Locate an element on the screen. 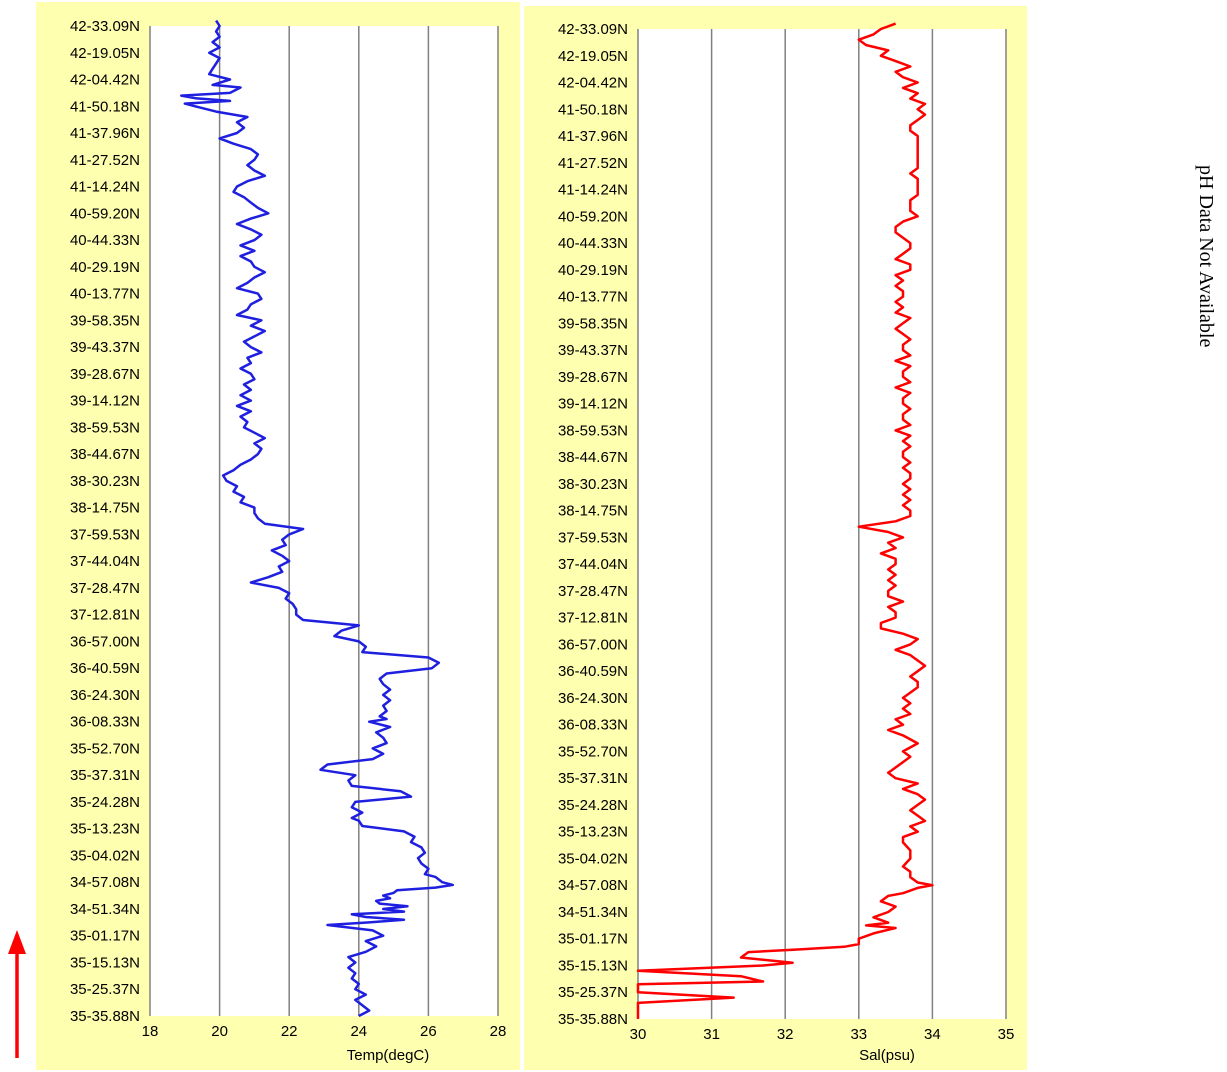  temperature-y-tick-label: 35-35.88N is located at coordinates (105, 1016).